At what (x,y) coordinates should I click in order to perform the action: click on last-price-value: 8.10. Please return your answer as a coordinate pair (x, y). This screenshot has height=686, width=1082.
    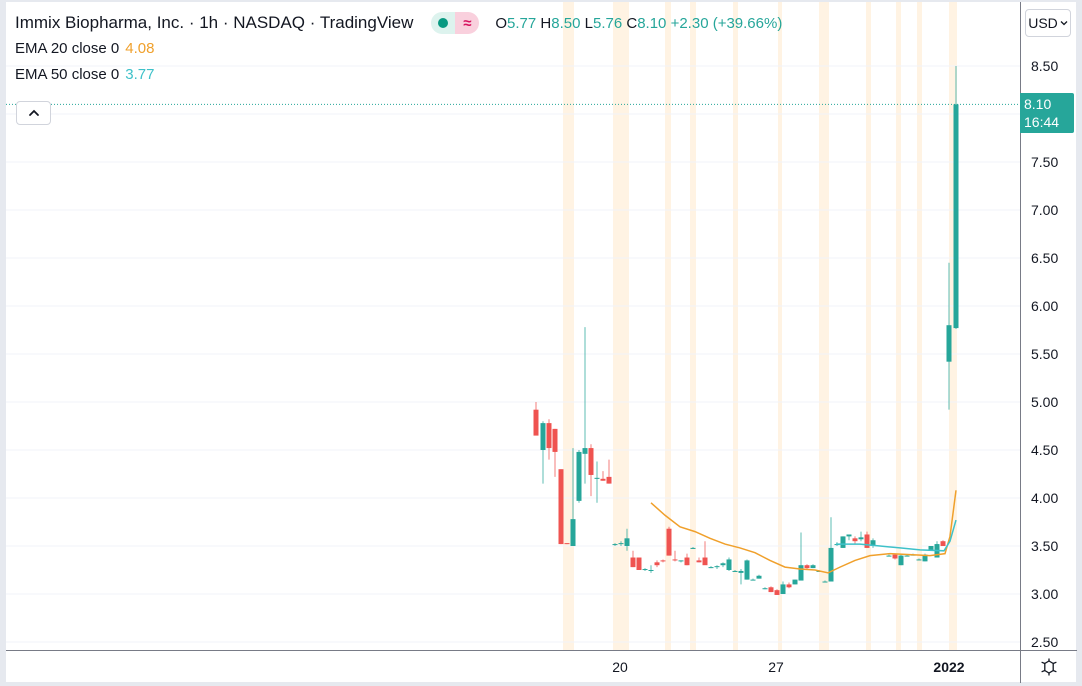
    Looking at the image, I should click on (1038, 104).